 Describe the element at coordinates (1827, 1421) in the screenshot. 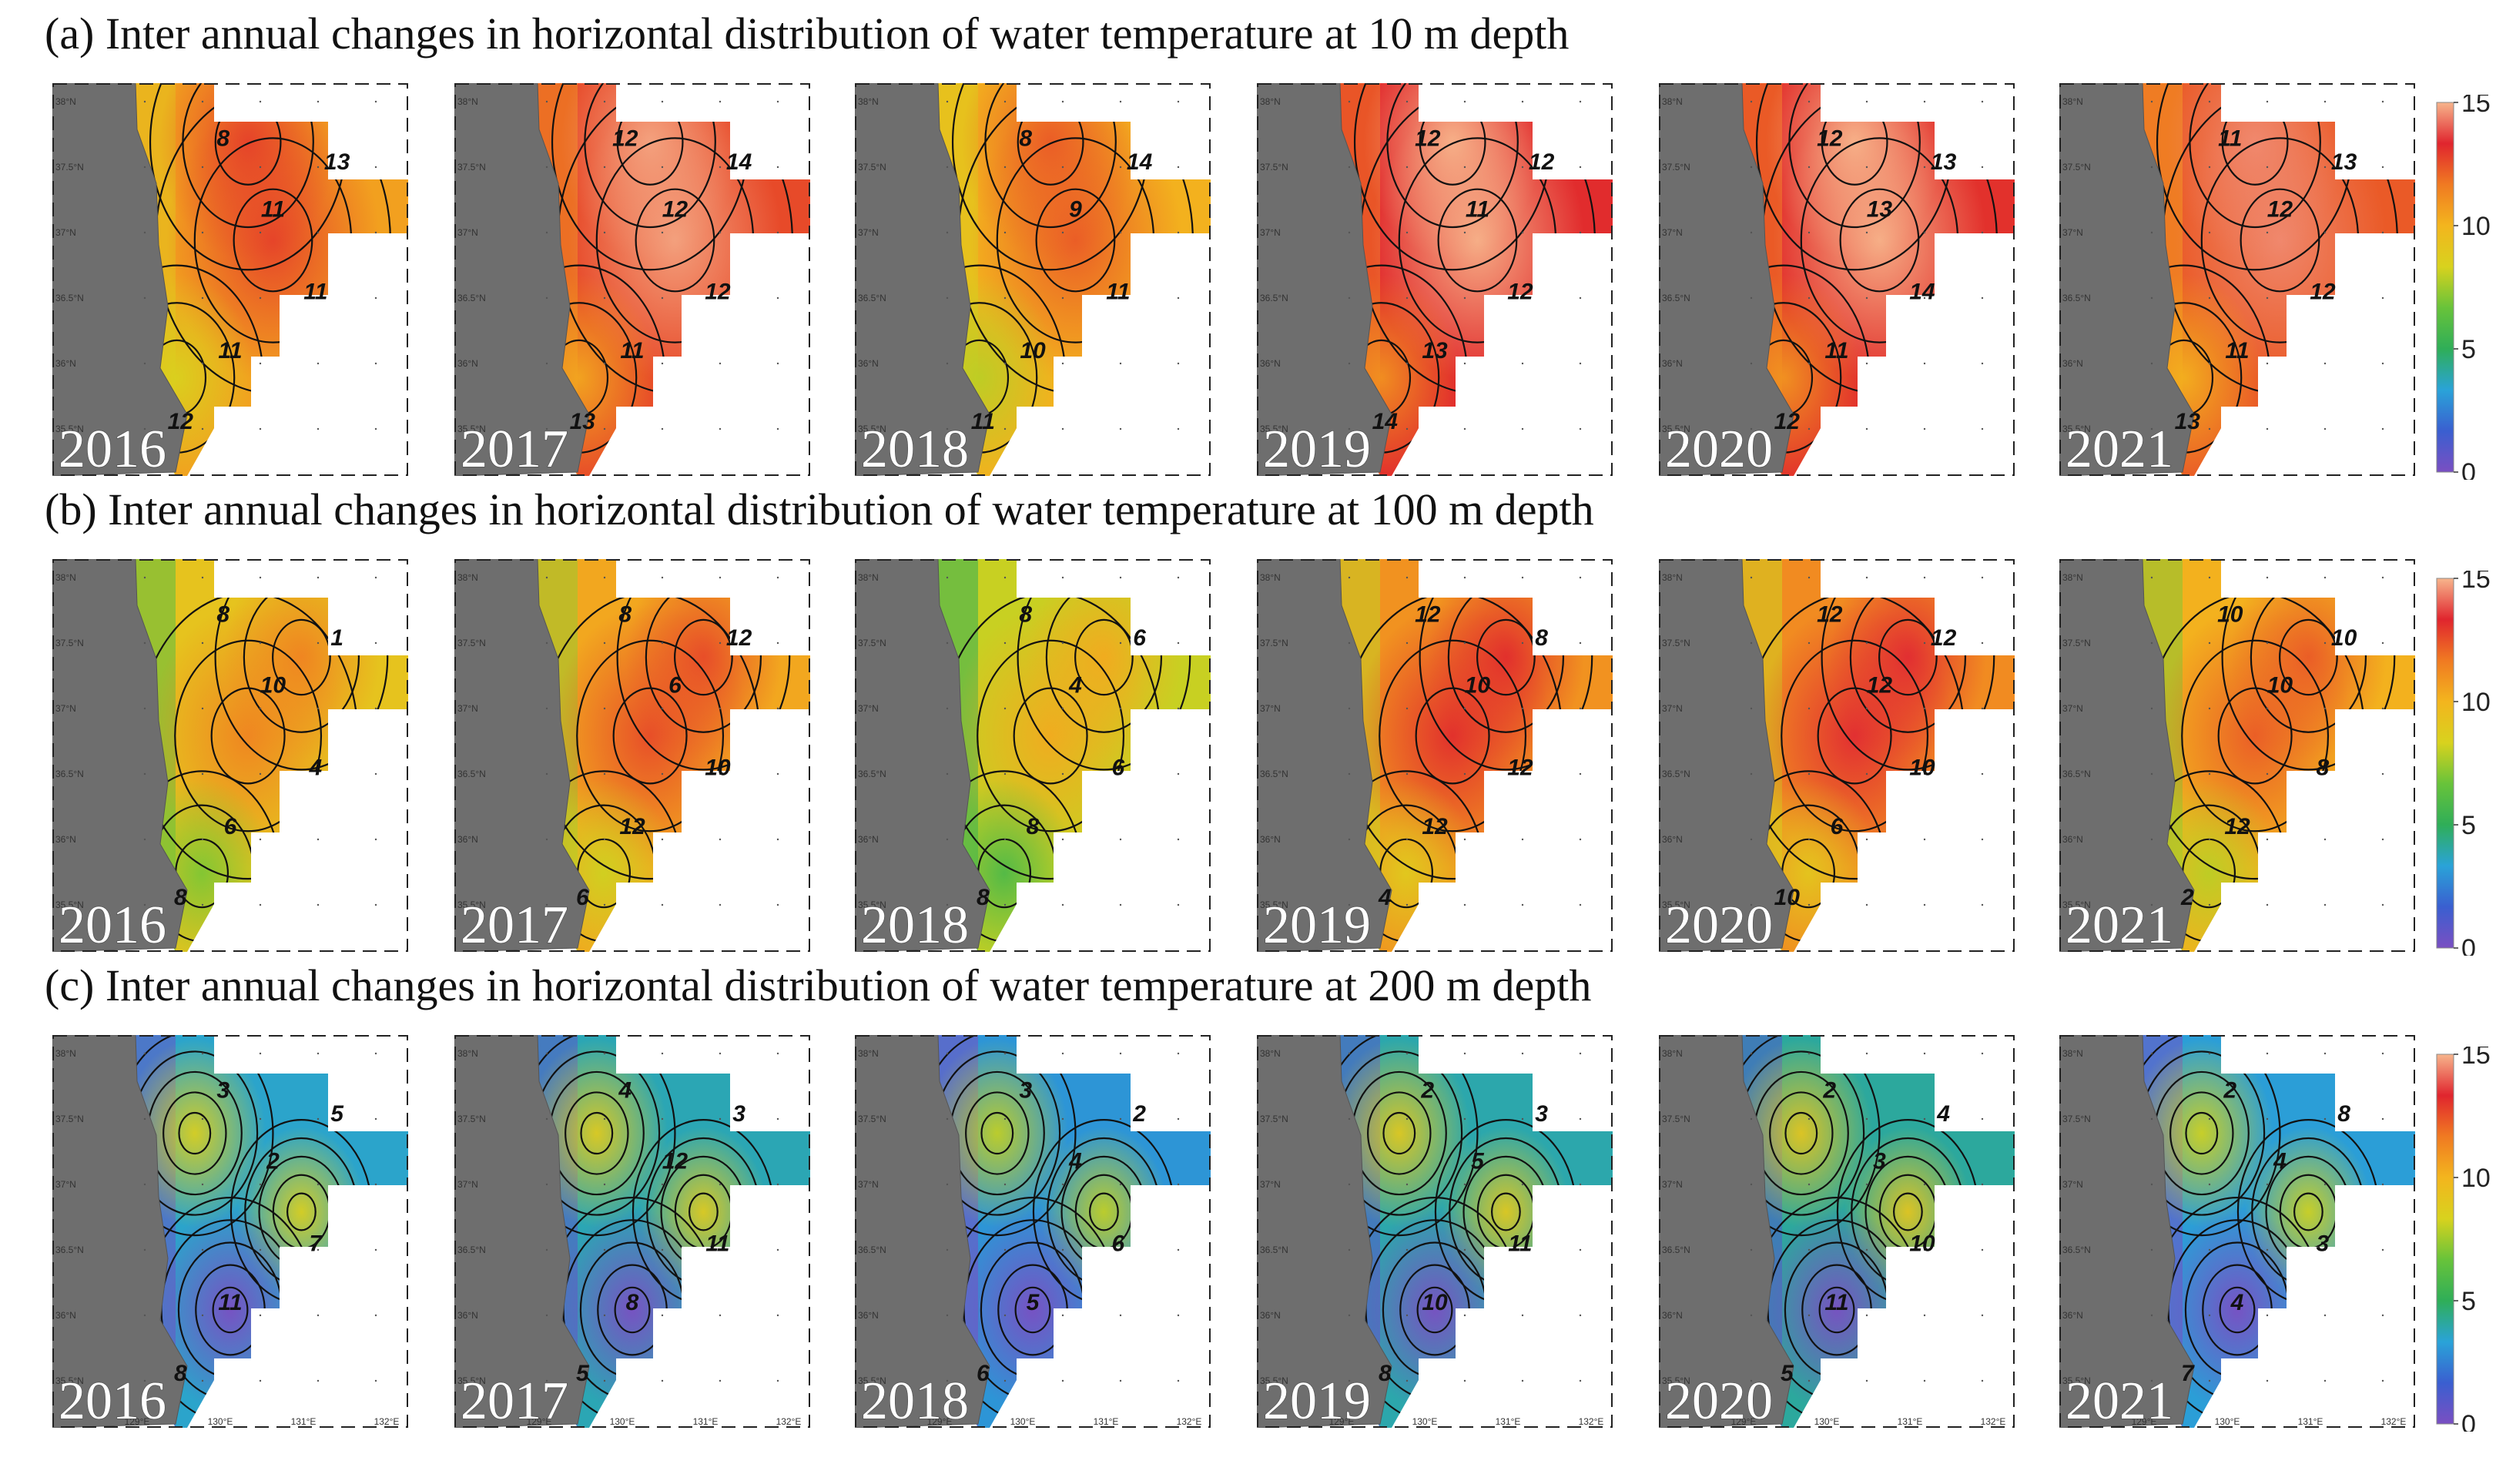

I see `lon-tick-label: 130°E` at that location.